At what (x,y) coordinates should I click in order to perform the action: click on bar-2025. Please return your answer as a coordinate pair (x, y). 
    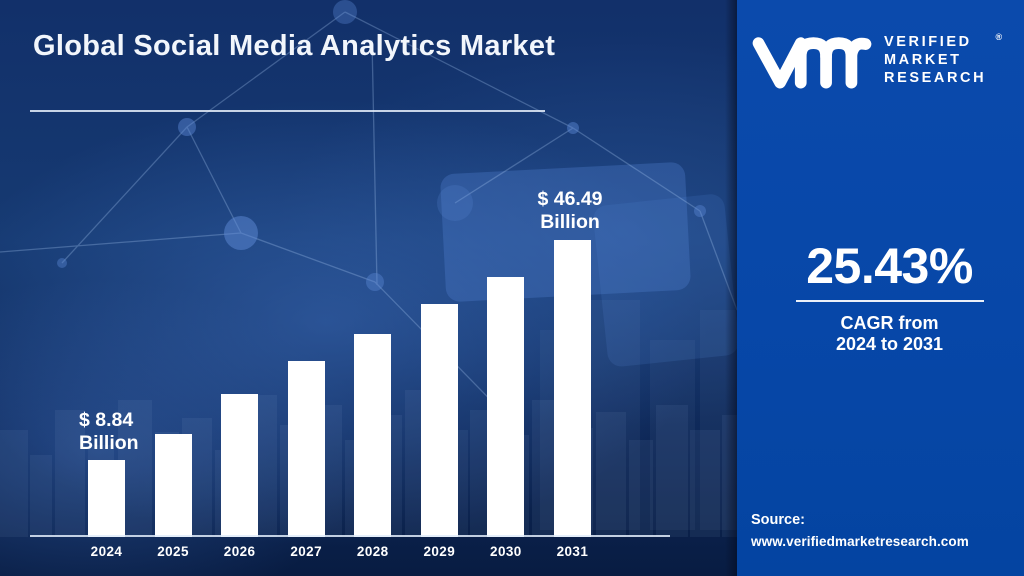
    Looking at the image, I should click on (173, 485).